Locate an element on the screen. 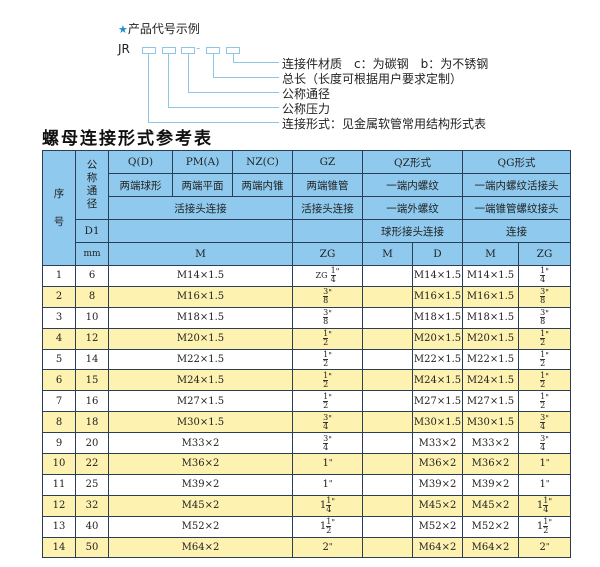 This screenshot has height=567, width=600. header-ends: 一端内螺纹活接头 is located at coordinates (516, 185).